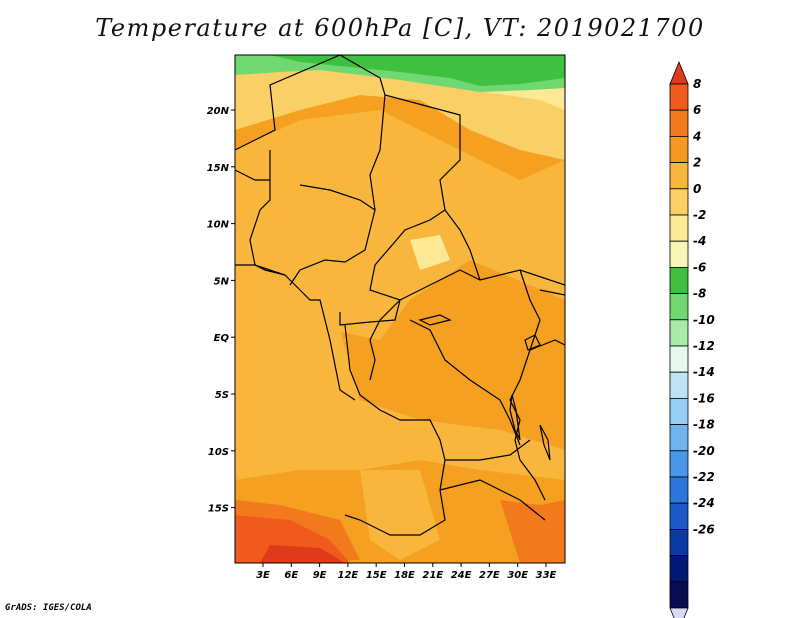  Describe the element at coordinates (218, 509) in the screenshot. I see `lat-label: 15S` at that location.